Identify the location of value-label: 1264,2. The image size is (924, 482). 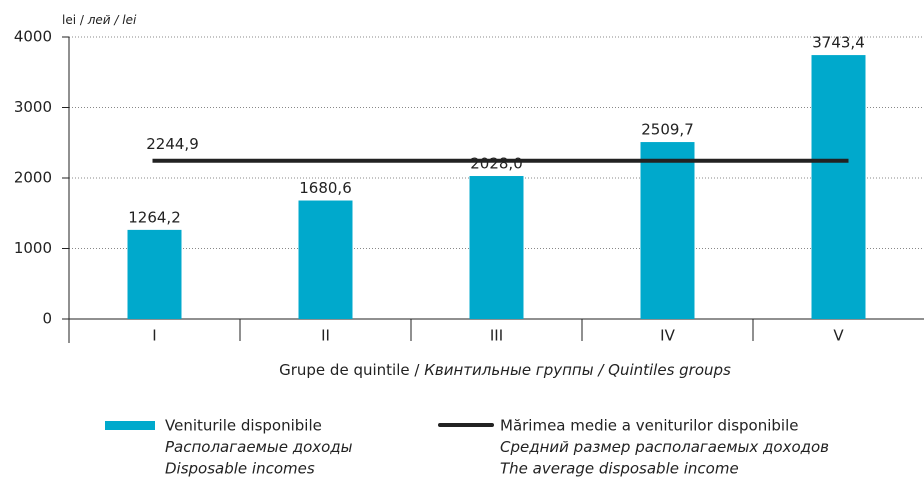
(154, 217).